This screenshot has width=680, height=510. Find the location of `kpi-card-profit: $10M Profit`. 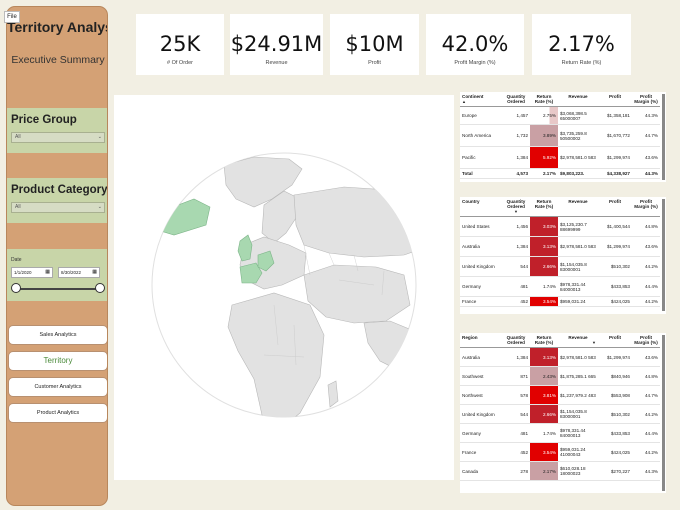

kpi-card-profit: $10M Profit is located at coordinates (374, 44).